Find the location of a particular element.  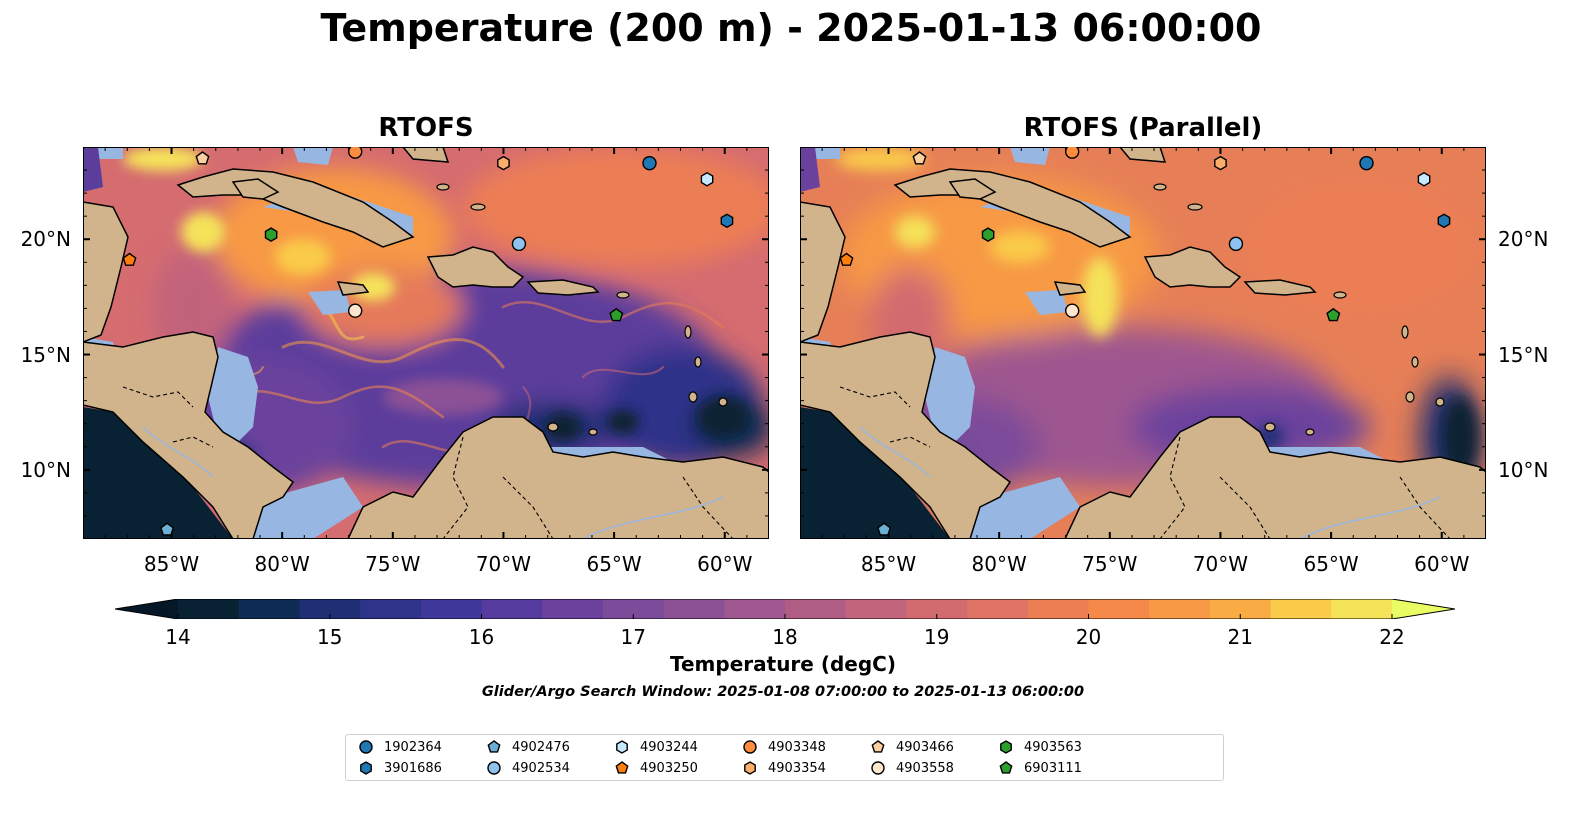

legend-item-4903558: 4903558 is located at coordinates (912, 768).